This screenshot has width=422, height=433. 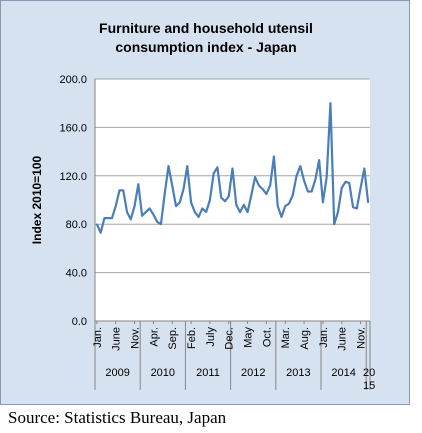 What do you see at coordinates (154, 337) in the screenshot?
I see `x-tick-label: Apr.` at bounding box center [154, 337].